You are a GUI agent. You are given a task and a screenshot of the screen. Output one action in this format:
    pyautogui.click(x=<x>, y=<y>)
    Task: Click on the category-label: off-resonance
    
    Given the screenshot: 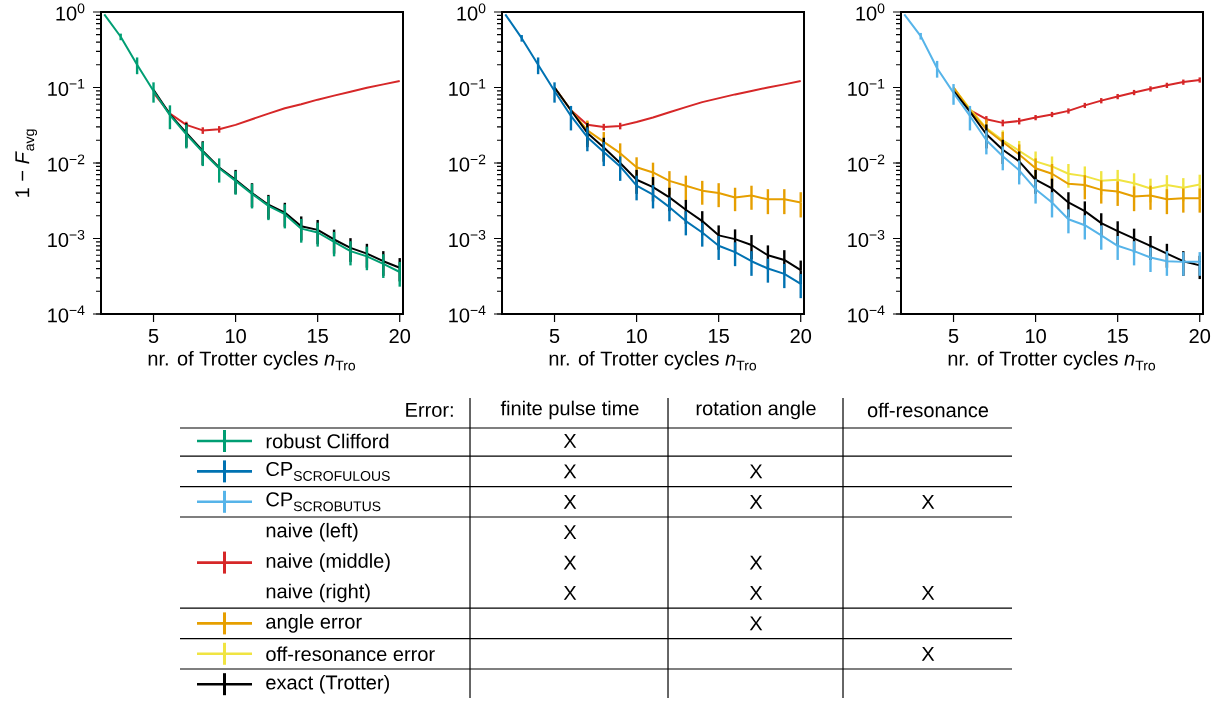 What is the action you would take?
    pyautogui.click(x=928, y=410)
    